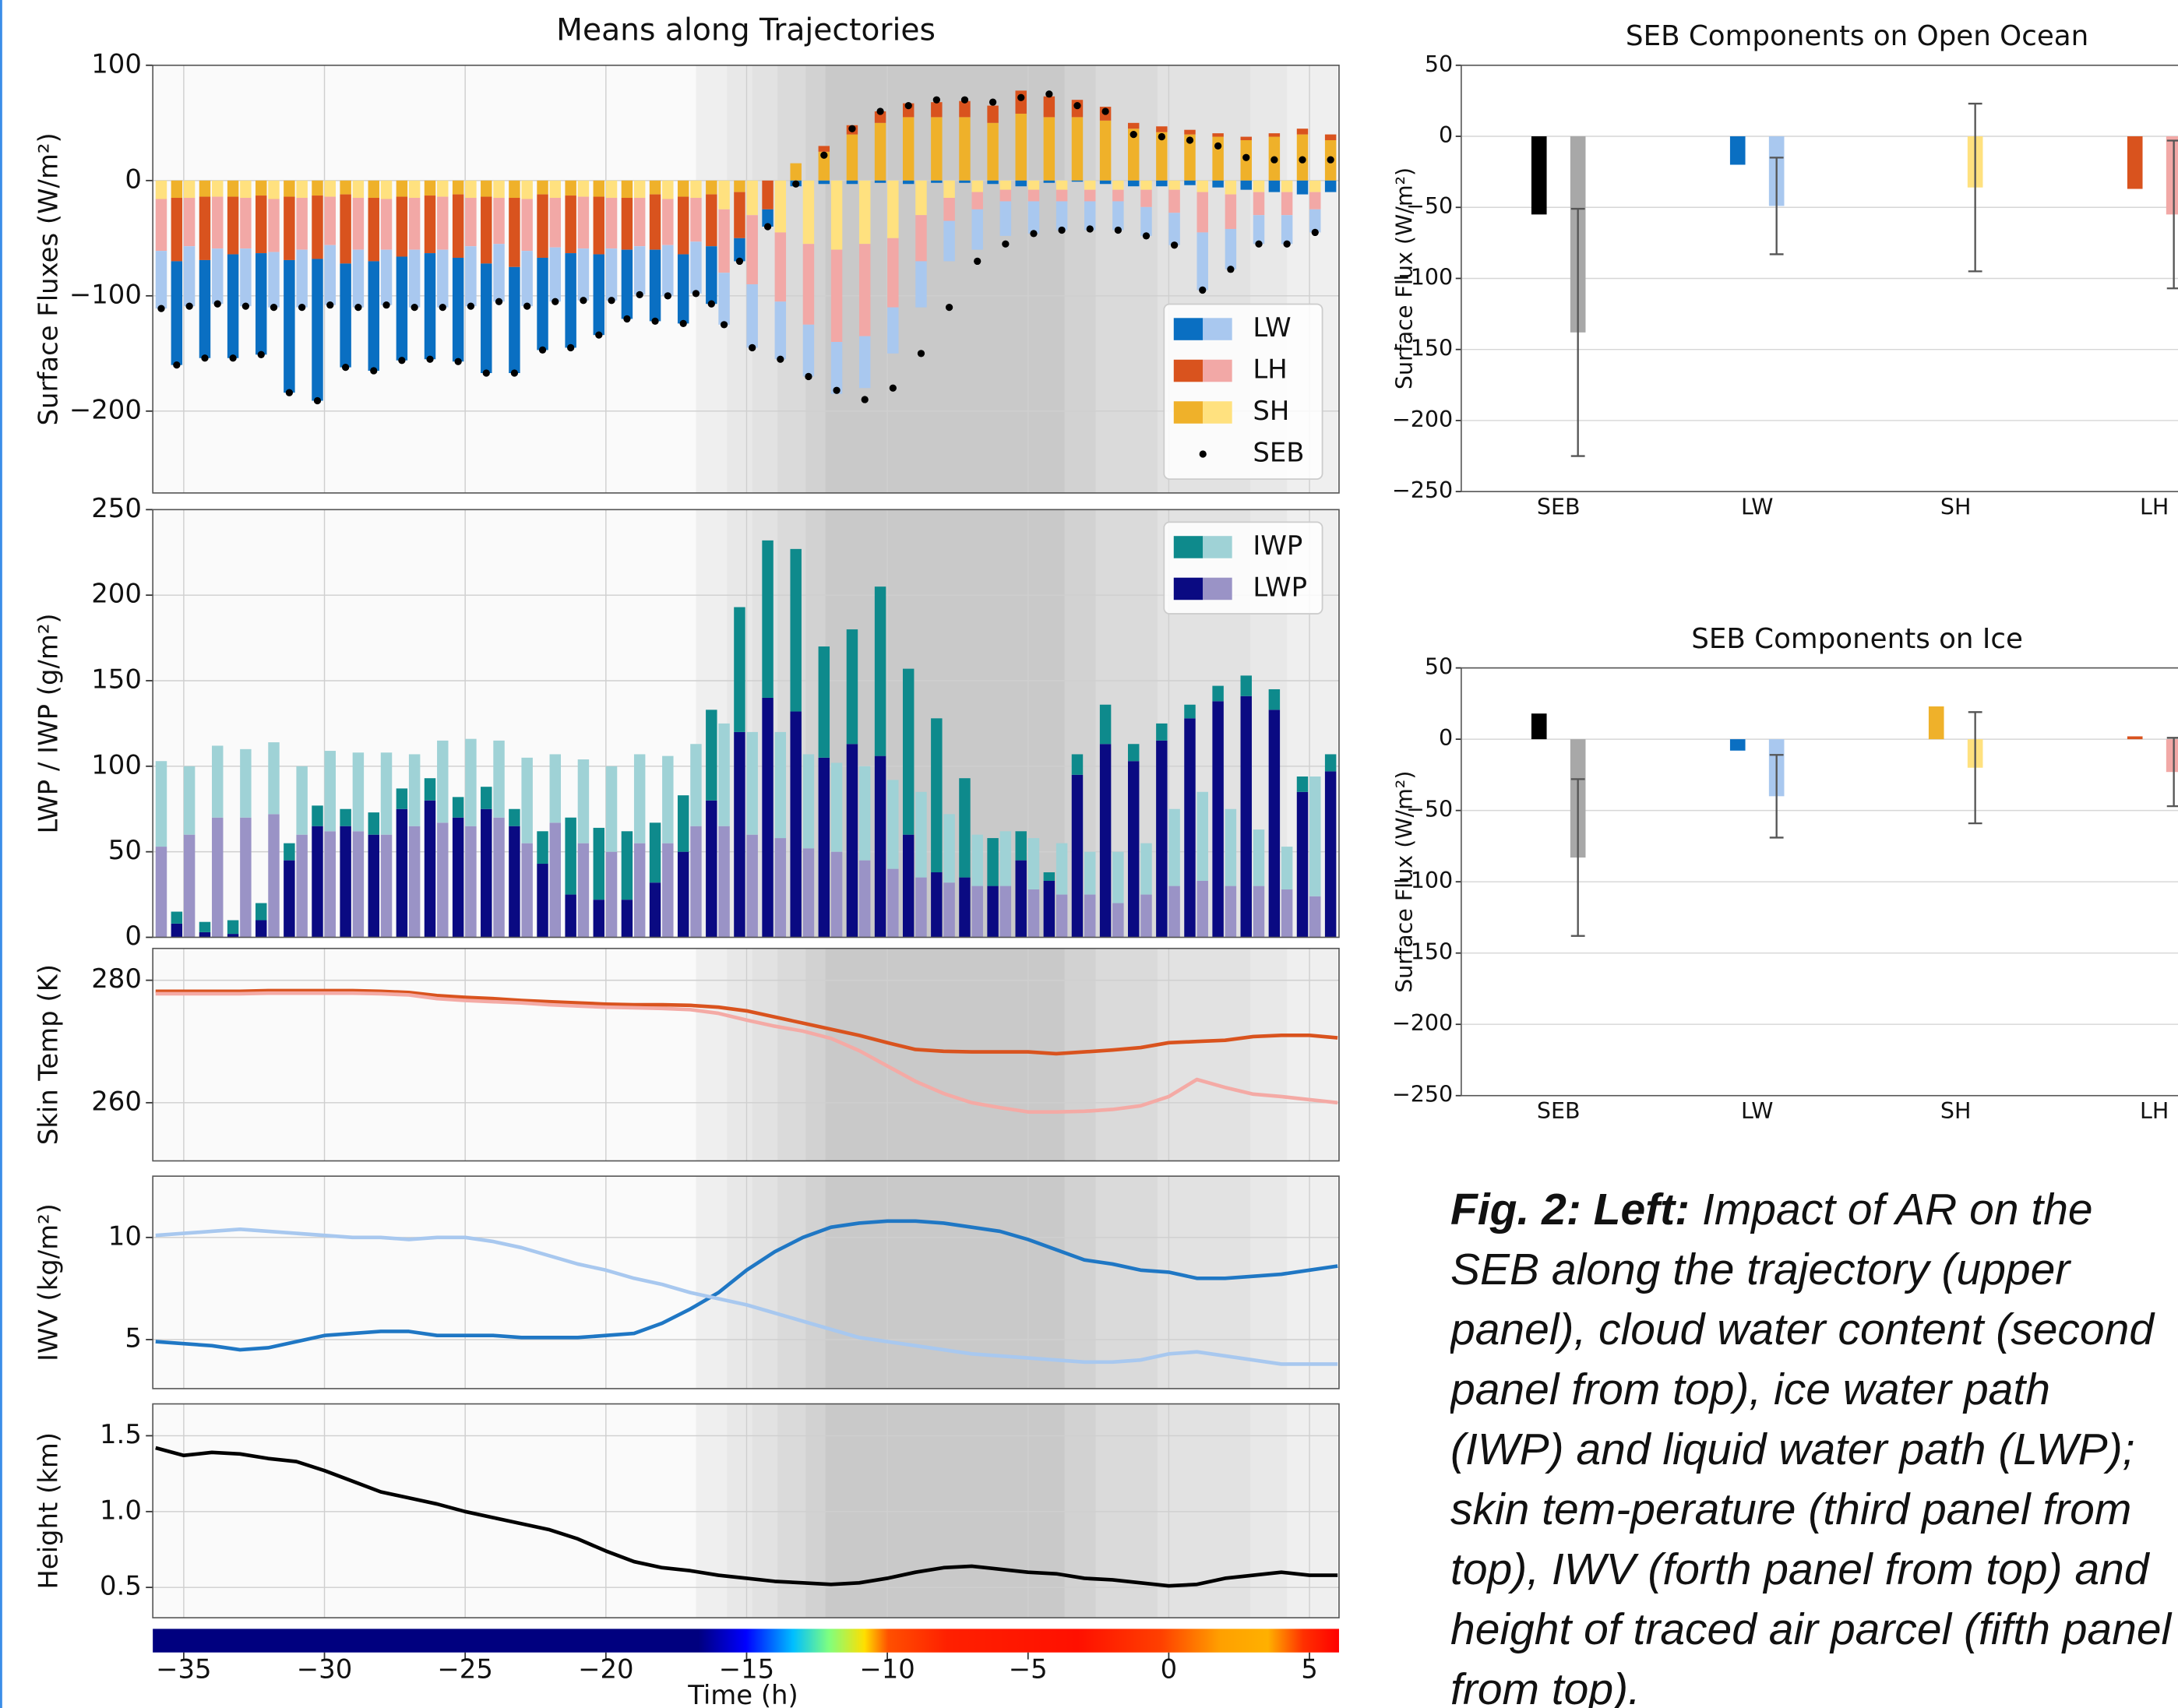 This screenshot has height=1708, width=2178. Describe the element at coordinates (1446, 738) in the screenshot. I see `y-tick-label: 0` at that location.